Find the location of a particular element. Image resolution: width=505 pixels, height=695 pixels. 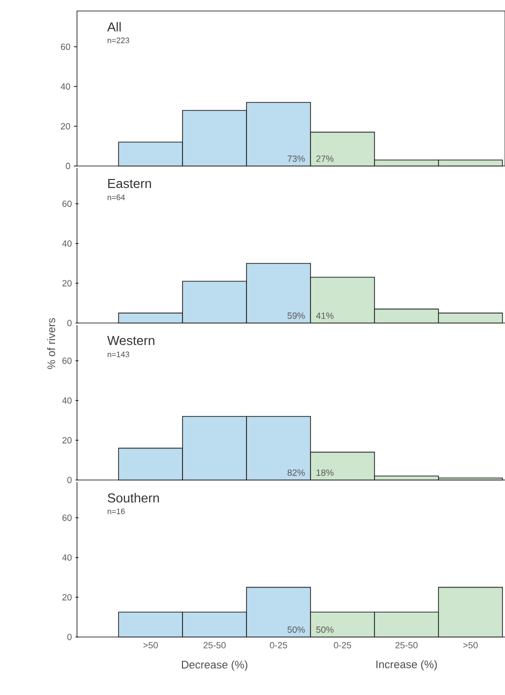

annotation: 73% is located at coordinates (296, 158).